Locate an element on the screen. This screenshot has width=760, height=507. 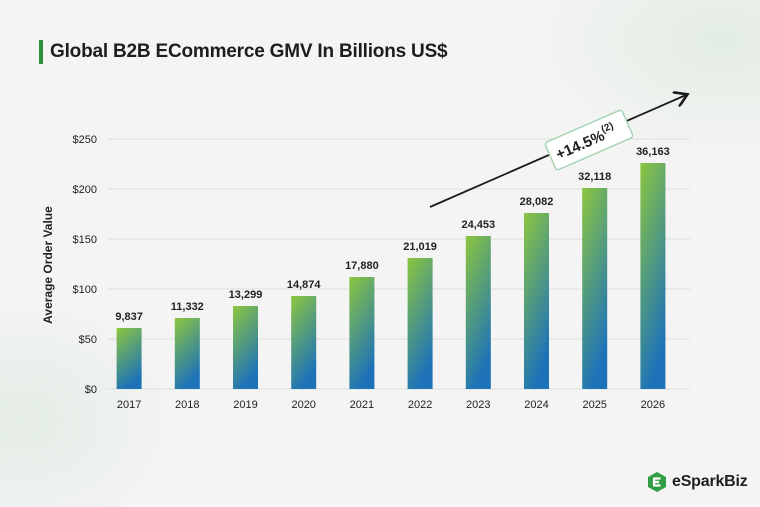
brand-logo: eSparkBiz is located at coordinates (697, 482).